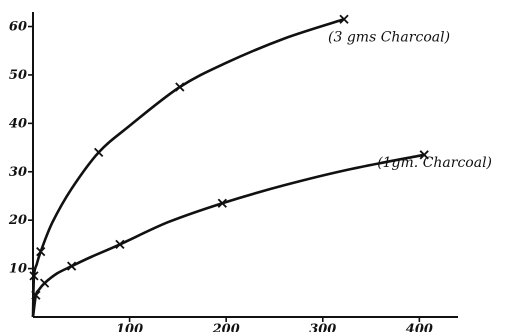  Describe the element at coordinates (410, 100) in the screenshot. I see `series-labels: (3 gms Charcoal) (1gm. Charcoal)` at that location.